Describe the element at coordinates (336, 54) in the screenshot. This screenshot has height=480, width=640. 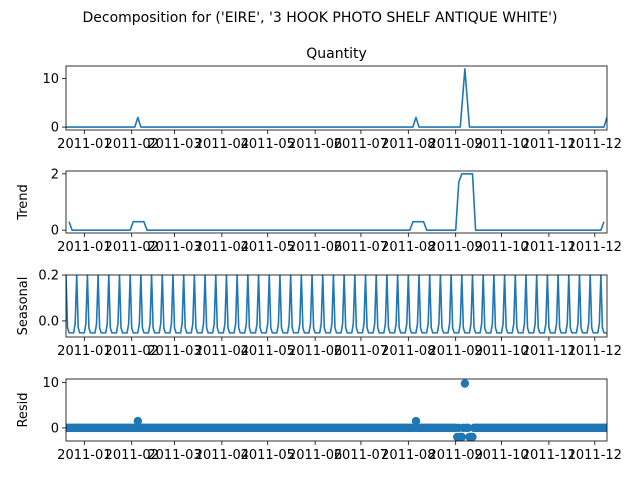
I see `subplot-title: Quantity` at that location.